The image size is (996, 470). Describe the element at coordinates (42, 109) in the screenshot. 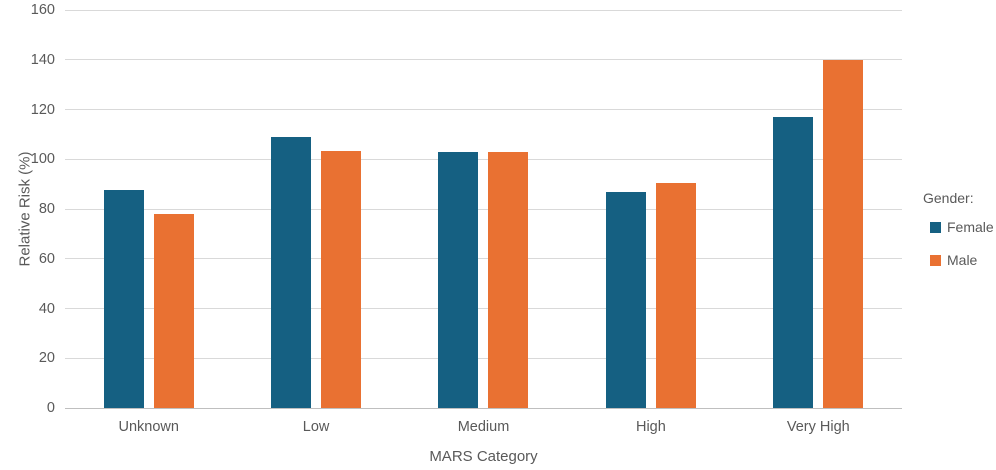

I see `y-tick-label-120: 120` at that location.